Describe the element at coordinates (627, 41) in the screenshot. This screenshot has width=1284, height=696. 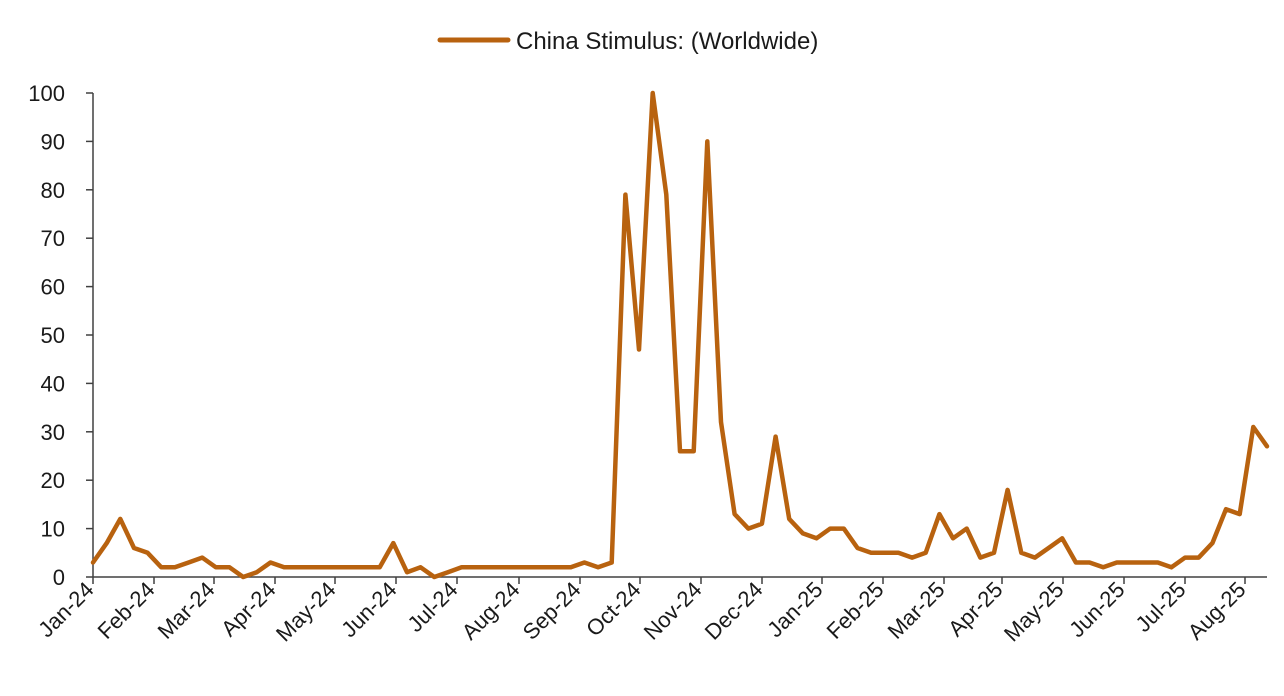
I see `legend: China Stimulus: (Worldwide)` at that location.